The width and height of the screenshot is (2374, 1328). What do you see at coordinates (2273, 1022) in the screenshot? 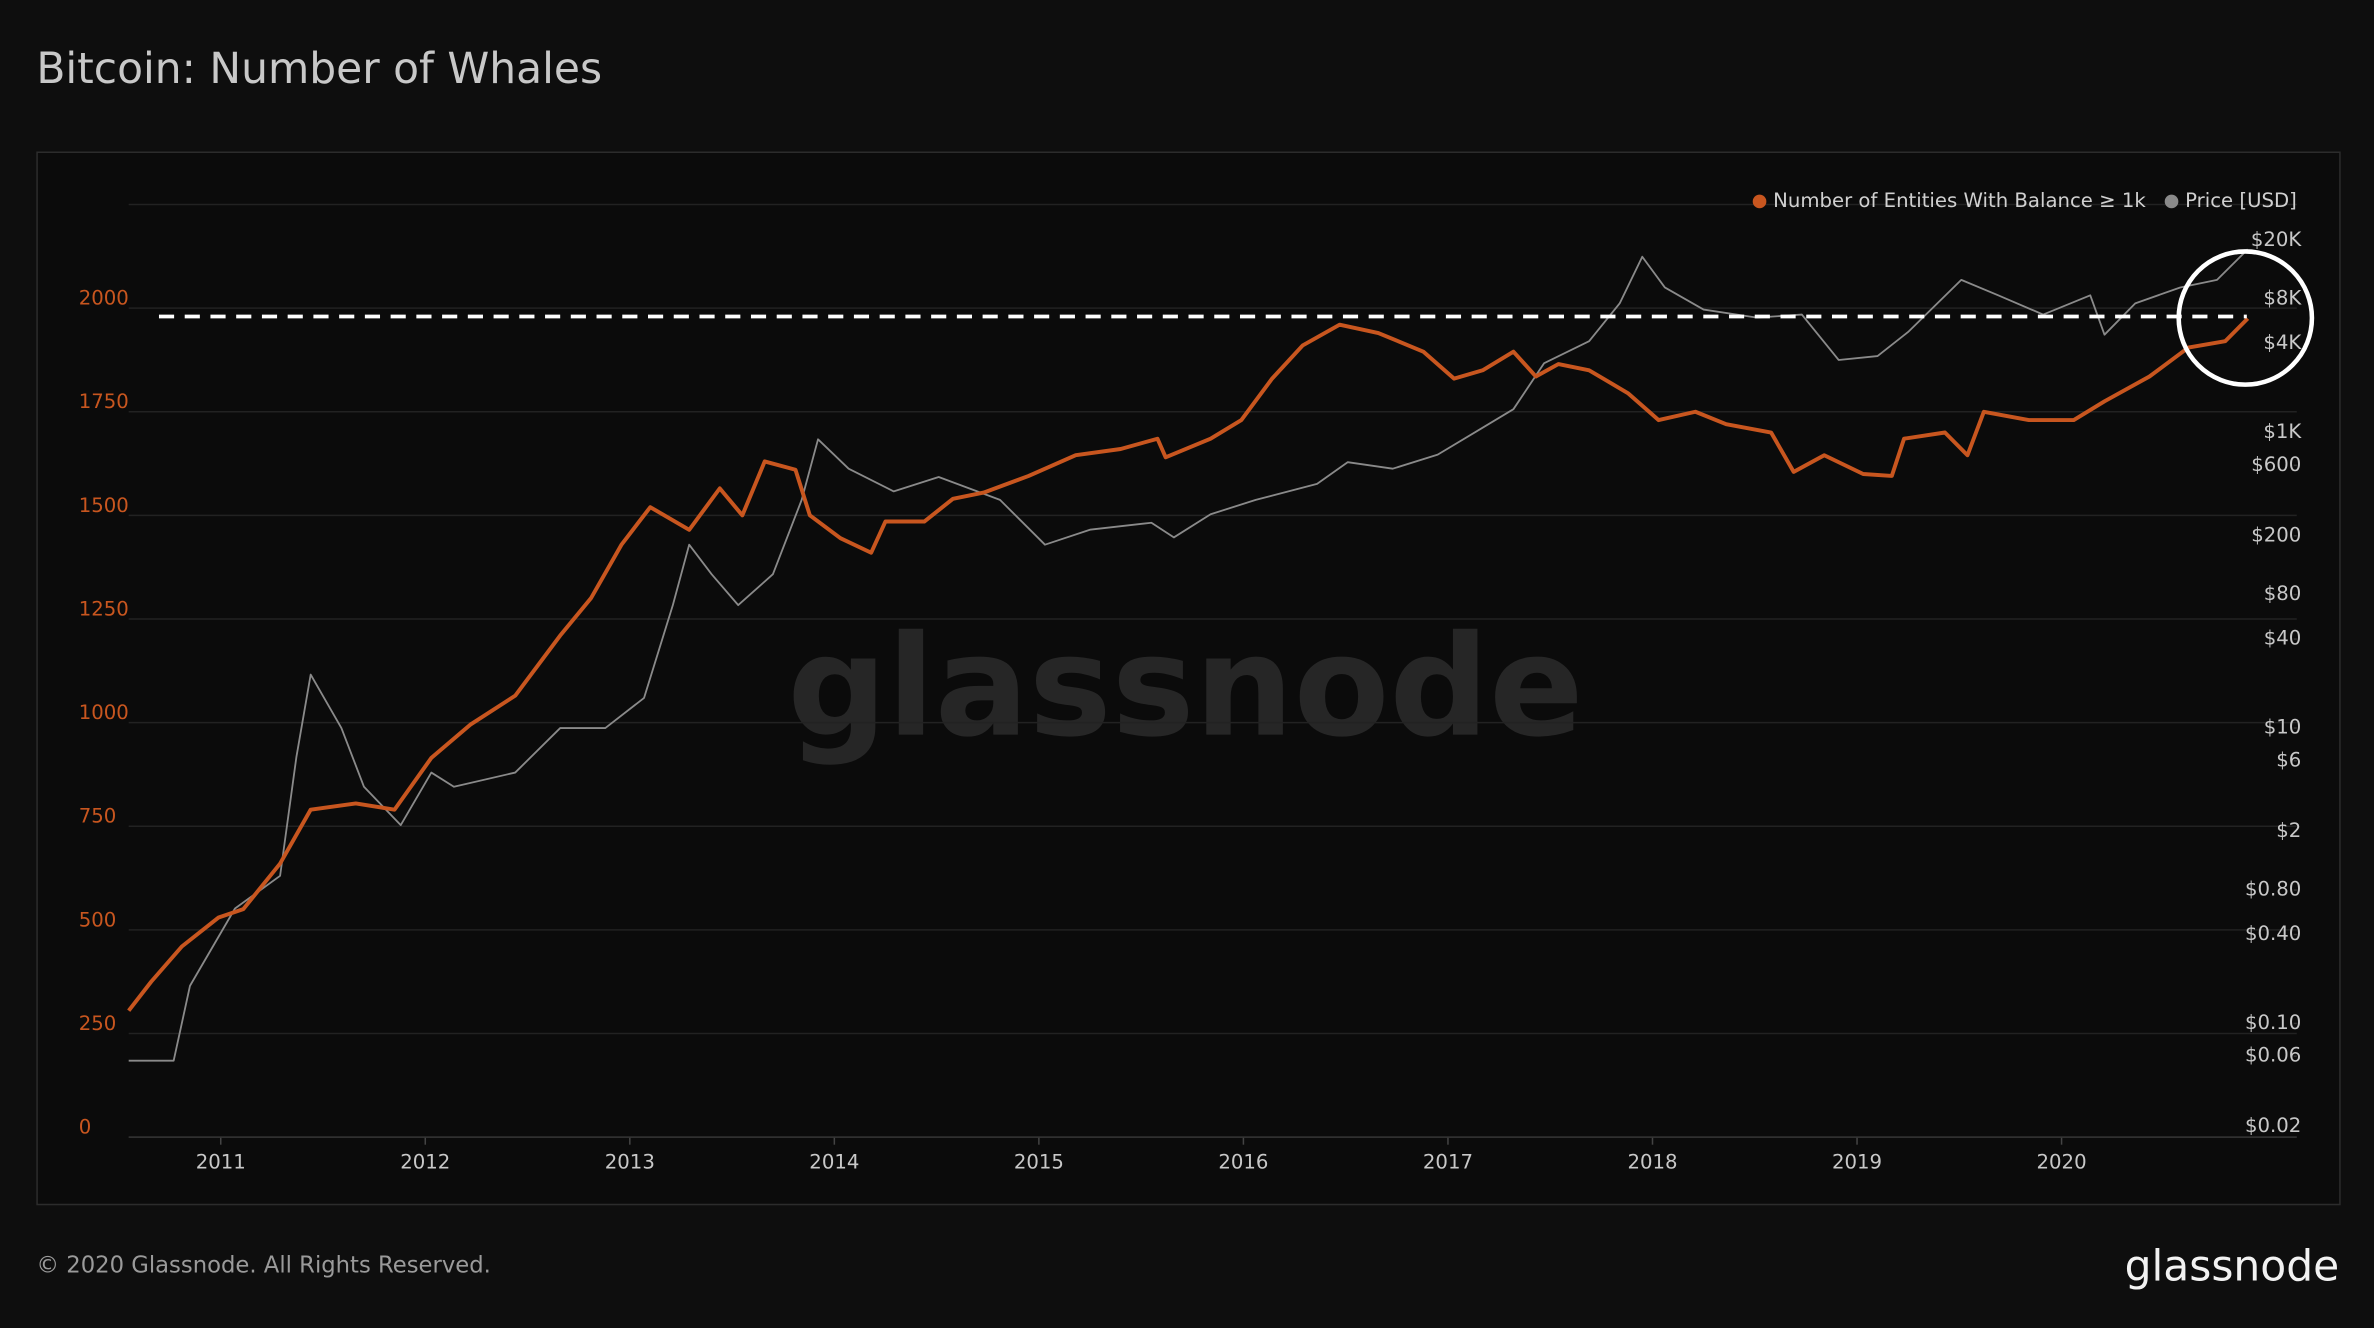
I see `y2-tick-label: $0.10` at bounding box center [2273, 1022].